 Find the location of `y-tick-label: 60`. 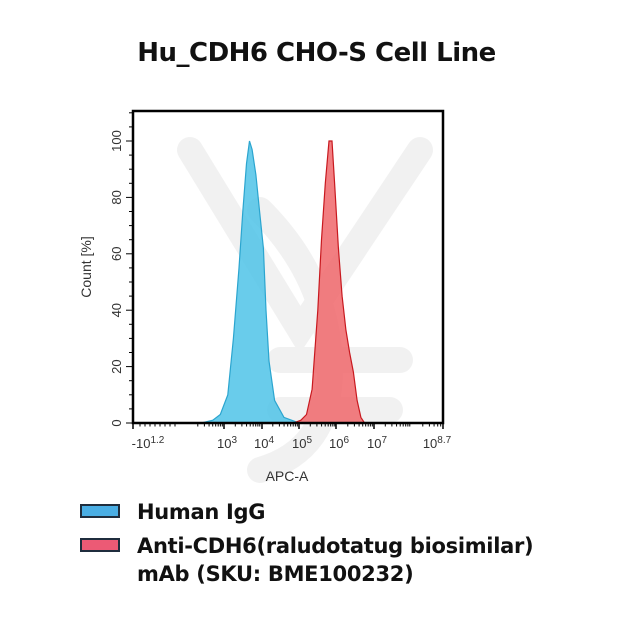

y-tick-label: 60 is located at coordinates (116, 254).